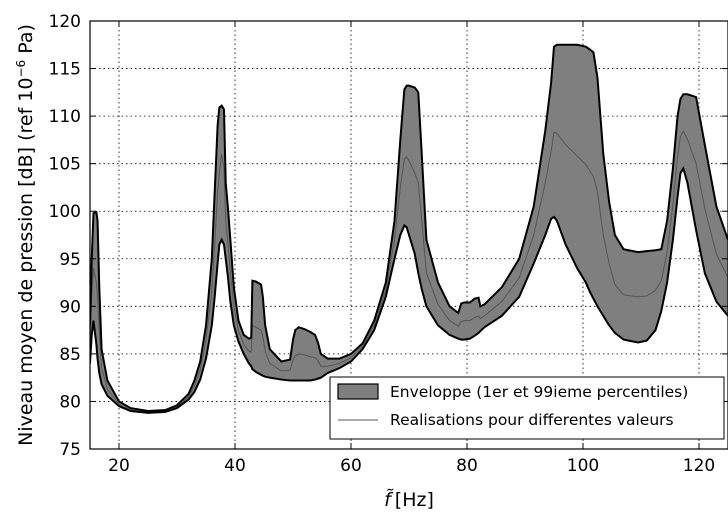  Describe the element at coordinates (26, 42) in the screenshot. I see `y-axis-label-end: Pa)` at that location.